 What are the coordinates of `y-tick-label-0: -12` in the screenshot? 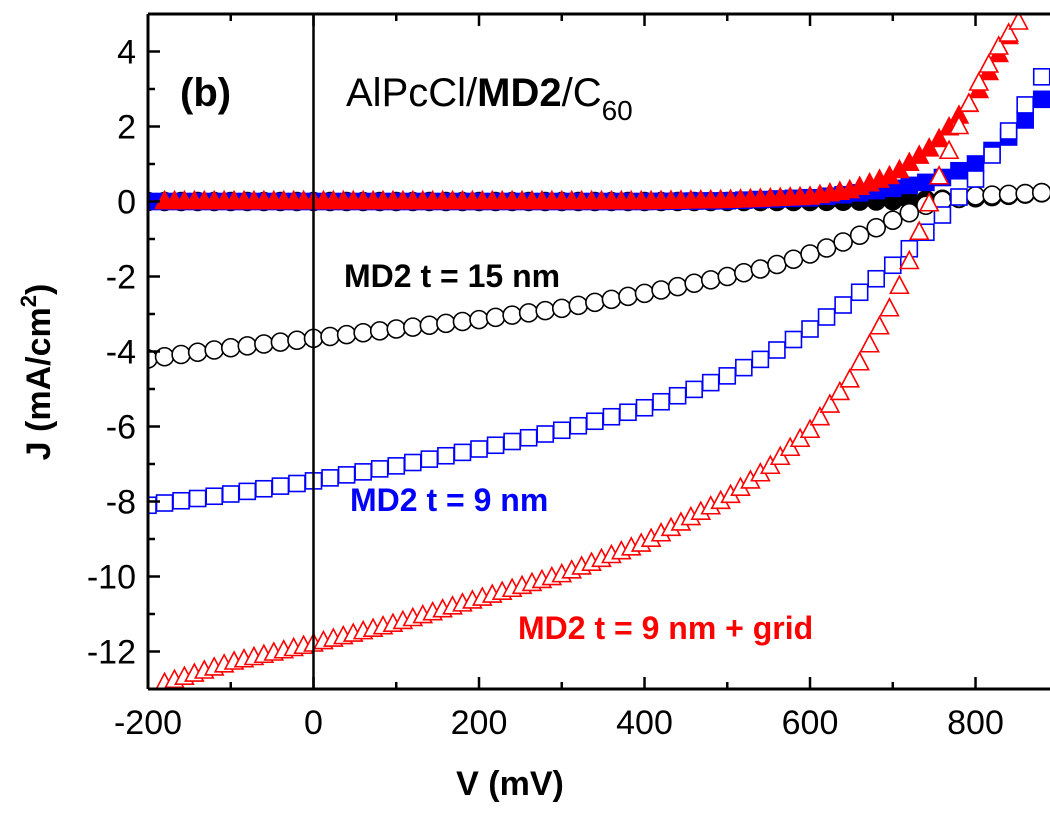 It's located at (111, 653).